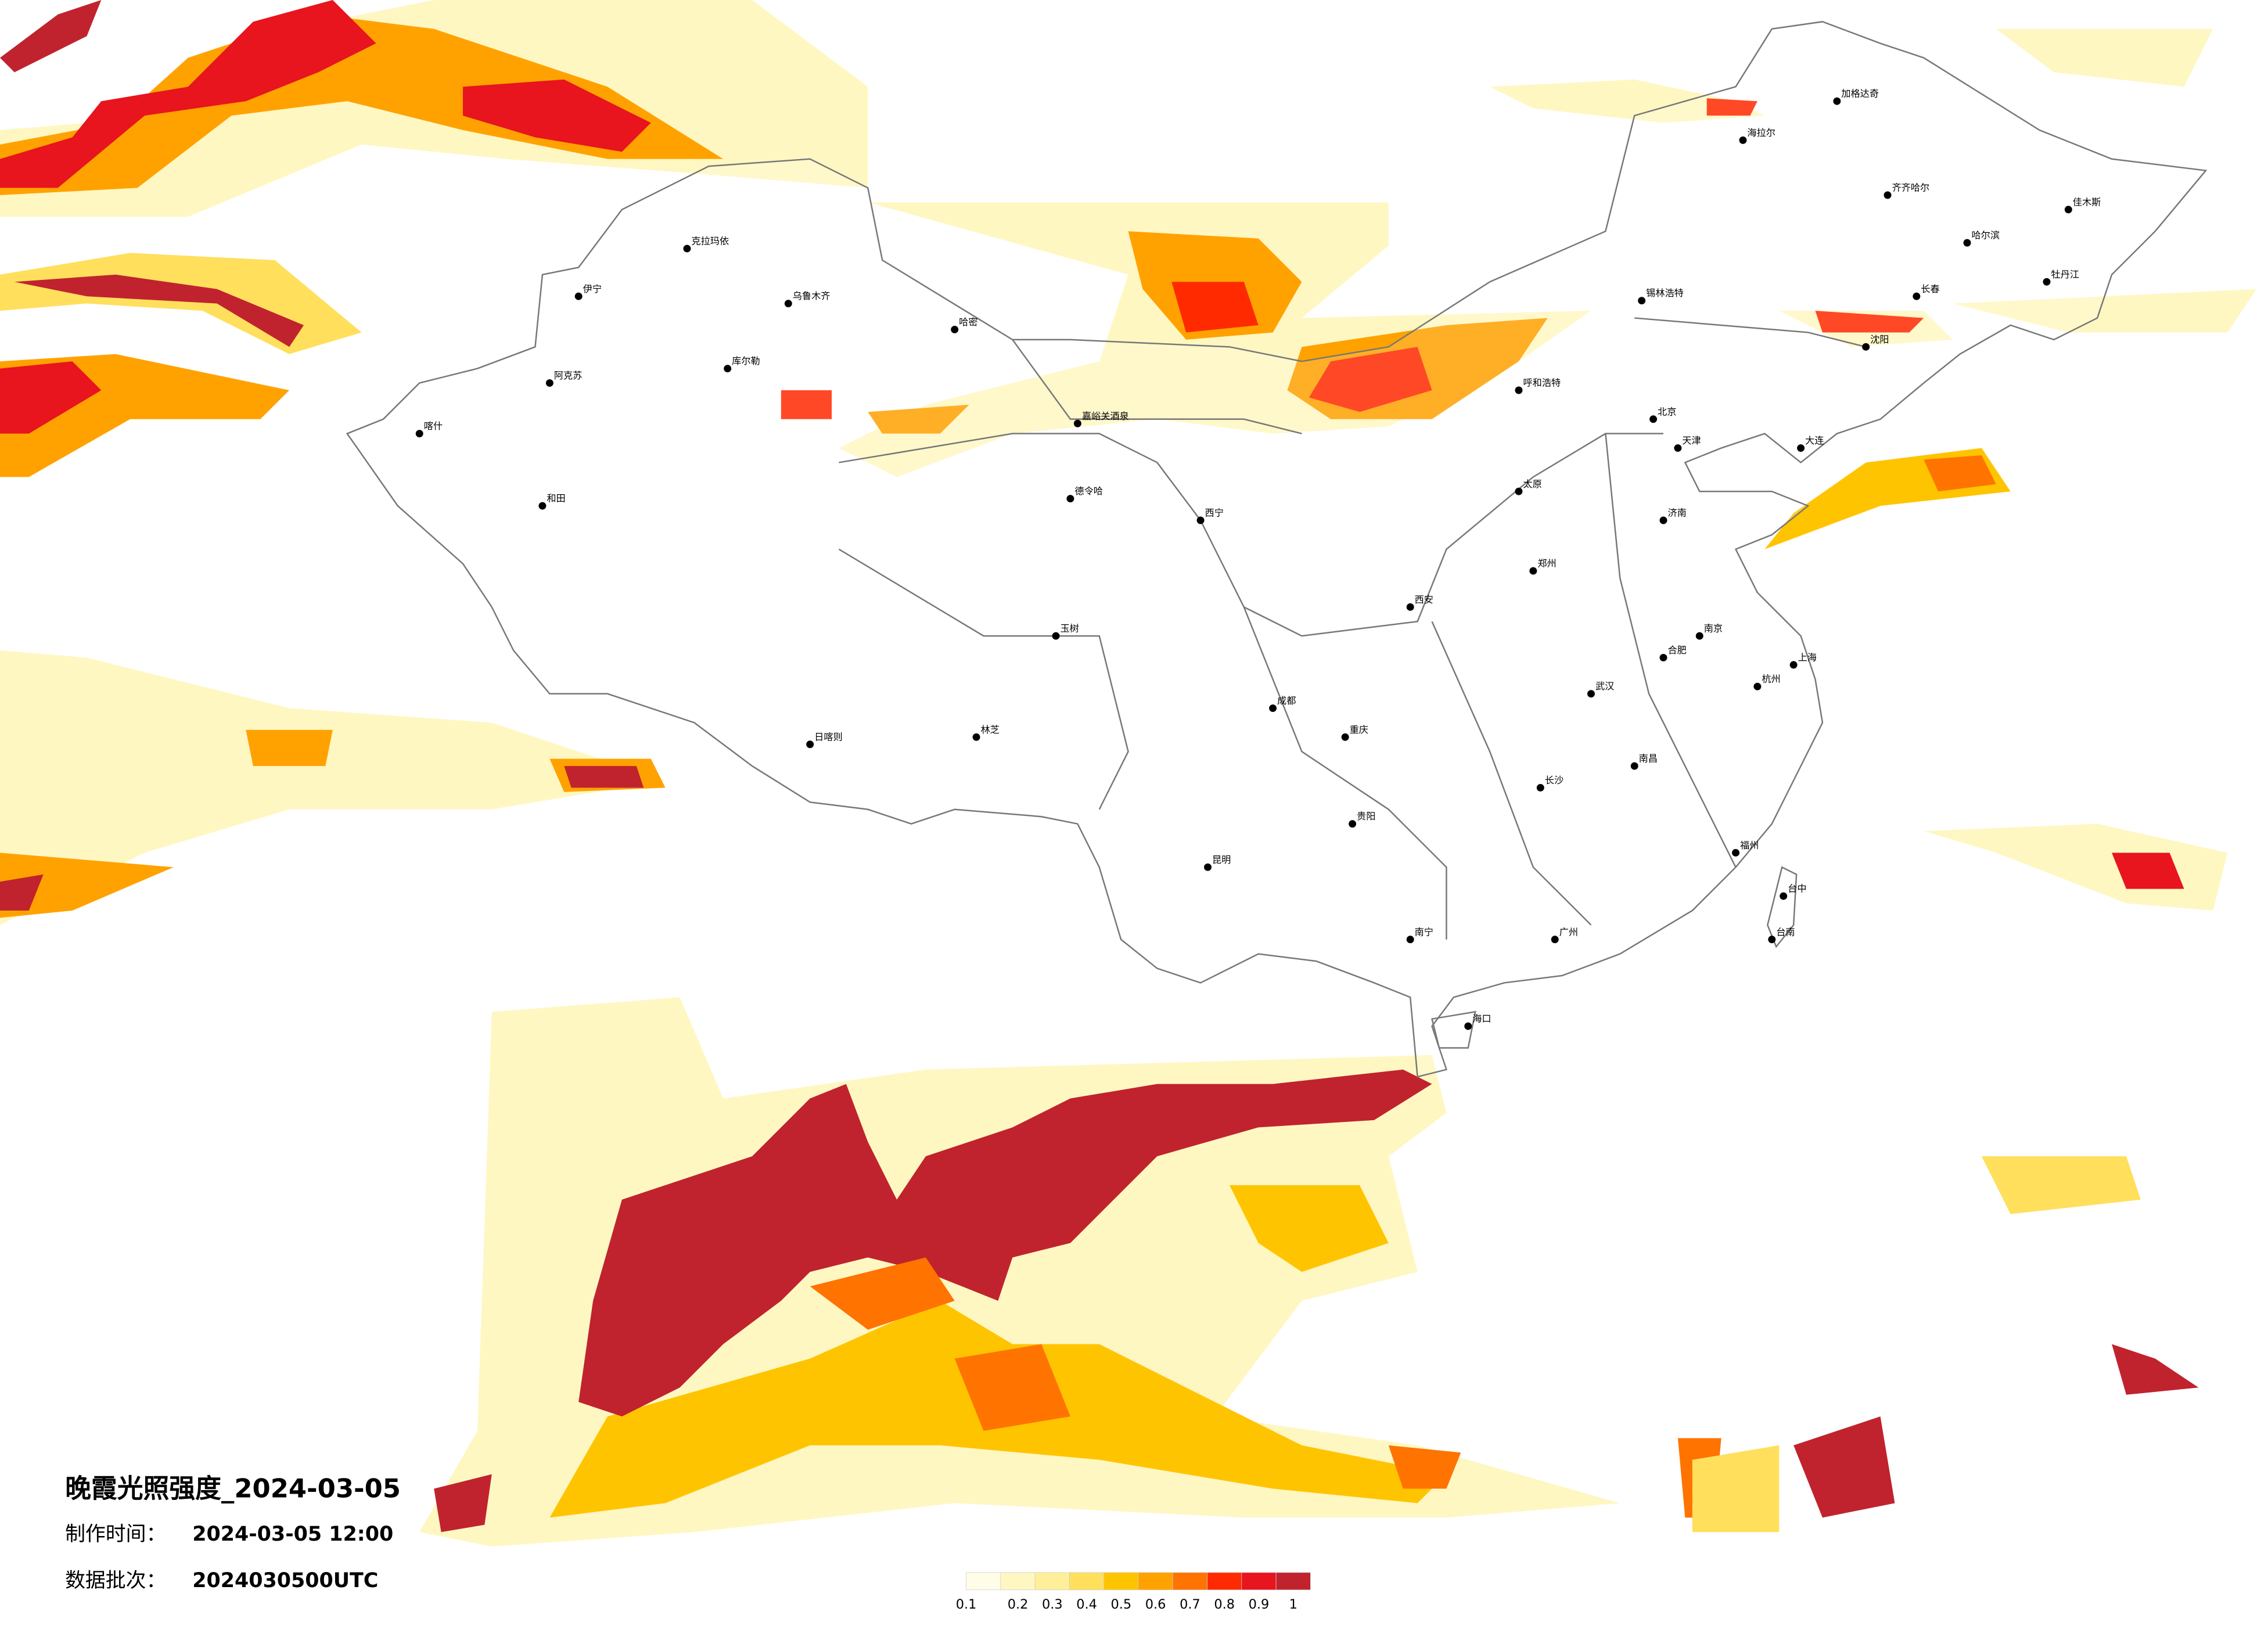 Image resolution: width=2268 pixels, height=1626 pixels. What do you see at coordinates (1424, 931) in the screenshot?
I see `city-label: 南宁` at bounding box center [1424, 931].